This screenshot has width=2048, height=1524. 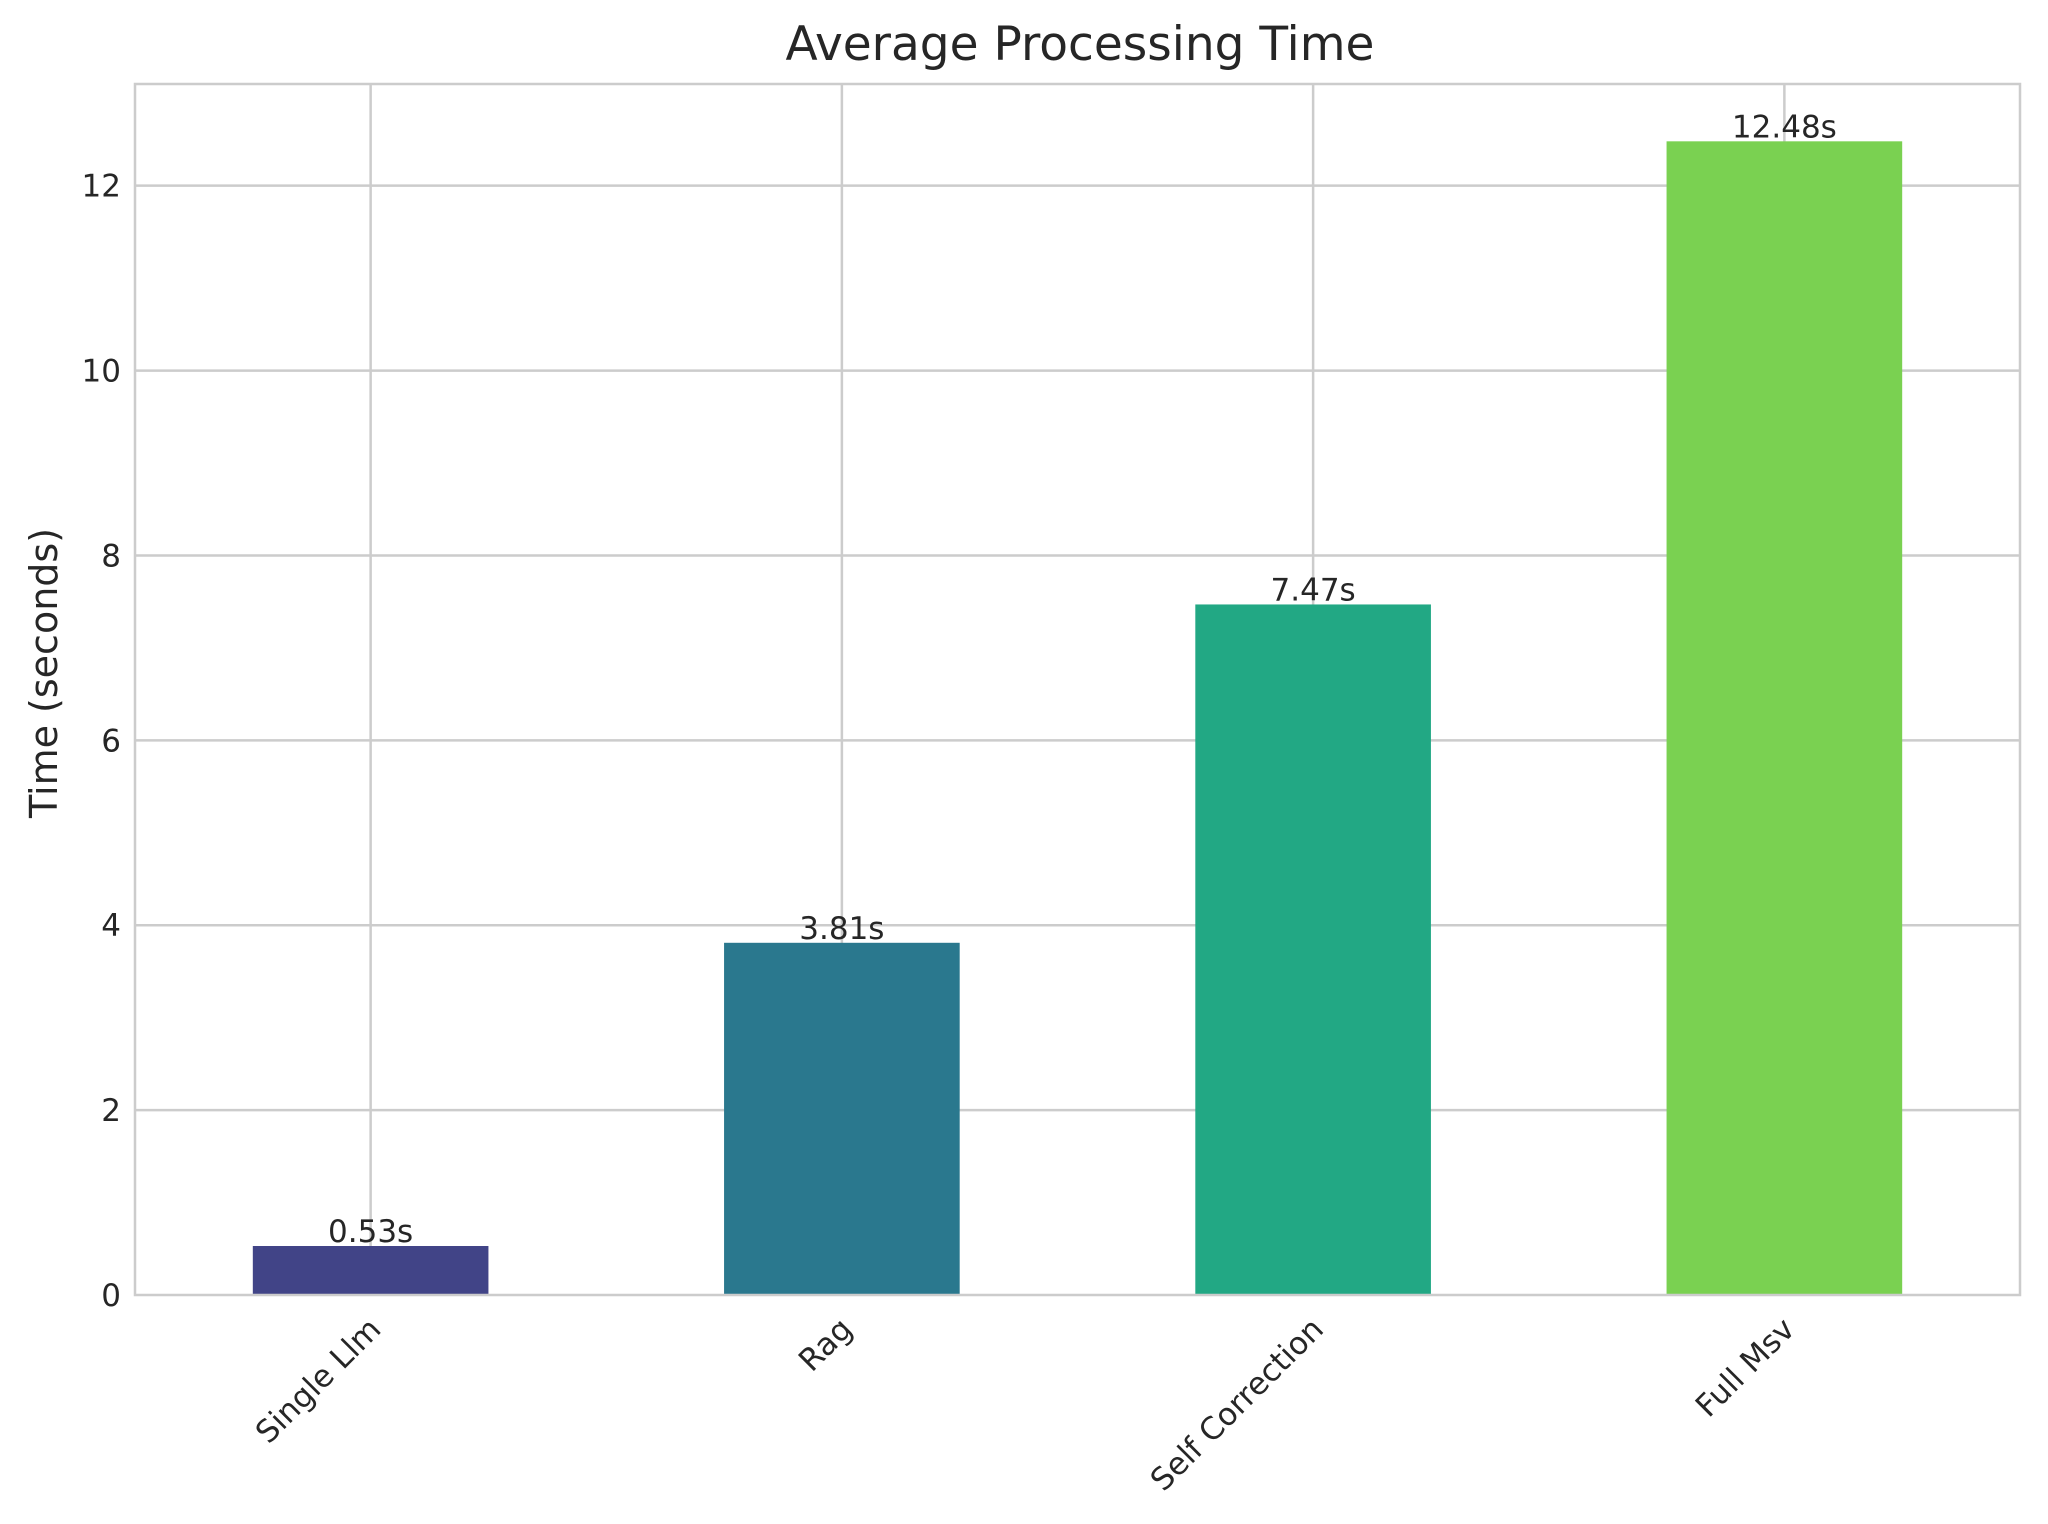 What do you see at coordinates (111, 926) in the screenshot?
I see `y-tick-label: 4` at bounding box center [111, 926].